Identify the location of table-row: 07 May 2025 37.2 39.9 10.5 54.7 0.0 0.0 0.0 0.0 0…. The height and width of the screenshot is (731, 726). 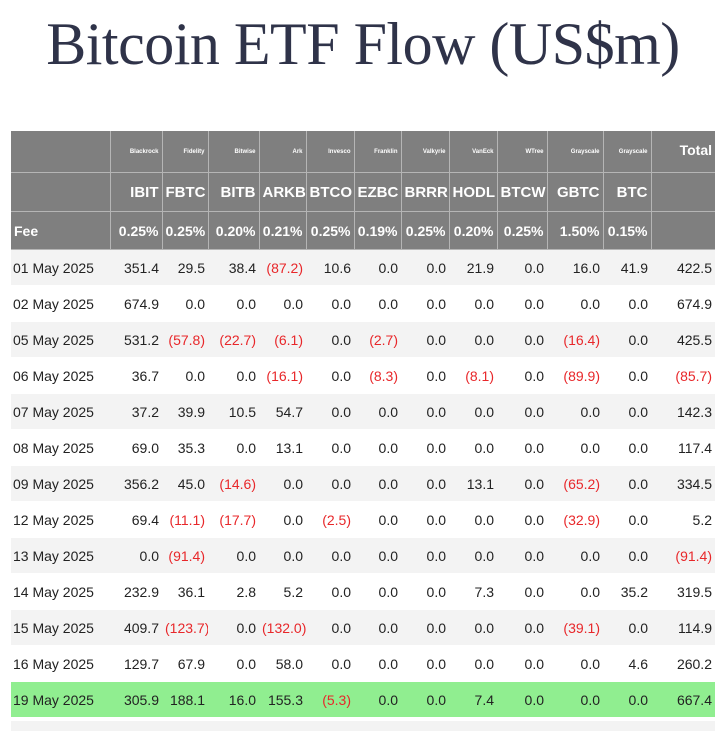
(363, 411).